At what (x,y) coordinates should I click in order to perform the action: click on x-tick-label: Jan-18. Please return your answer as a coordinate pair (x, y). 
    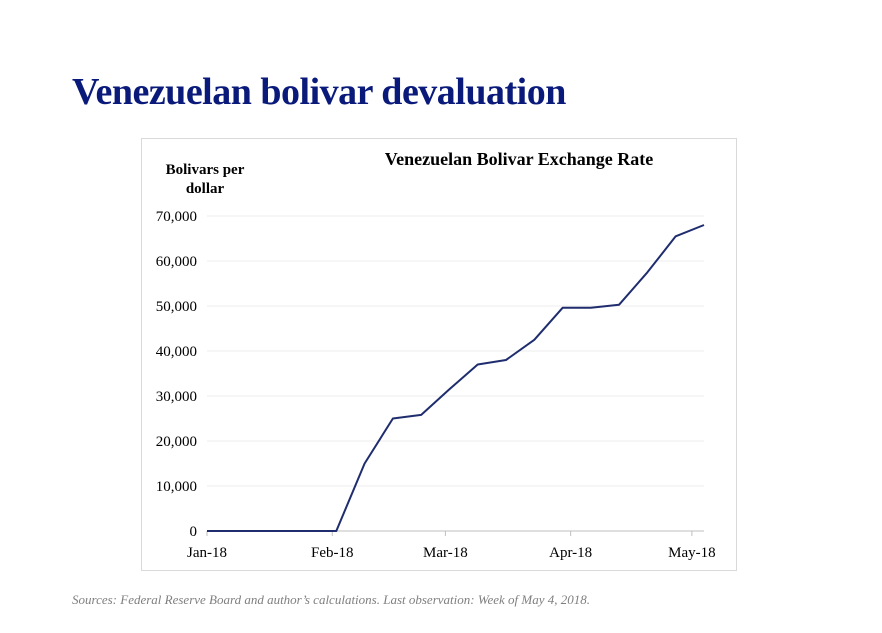
    Looking at the image, I should click on (207, 553).